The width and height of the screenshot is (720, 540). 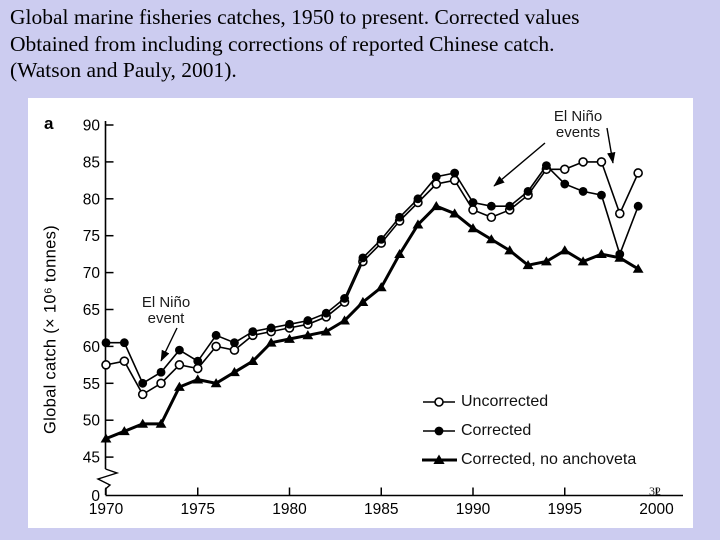 I want to click on slide-title-line-3: (Watson and Pauly, 2001)., so click(x=123, y=70).